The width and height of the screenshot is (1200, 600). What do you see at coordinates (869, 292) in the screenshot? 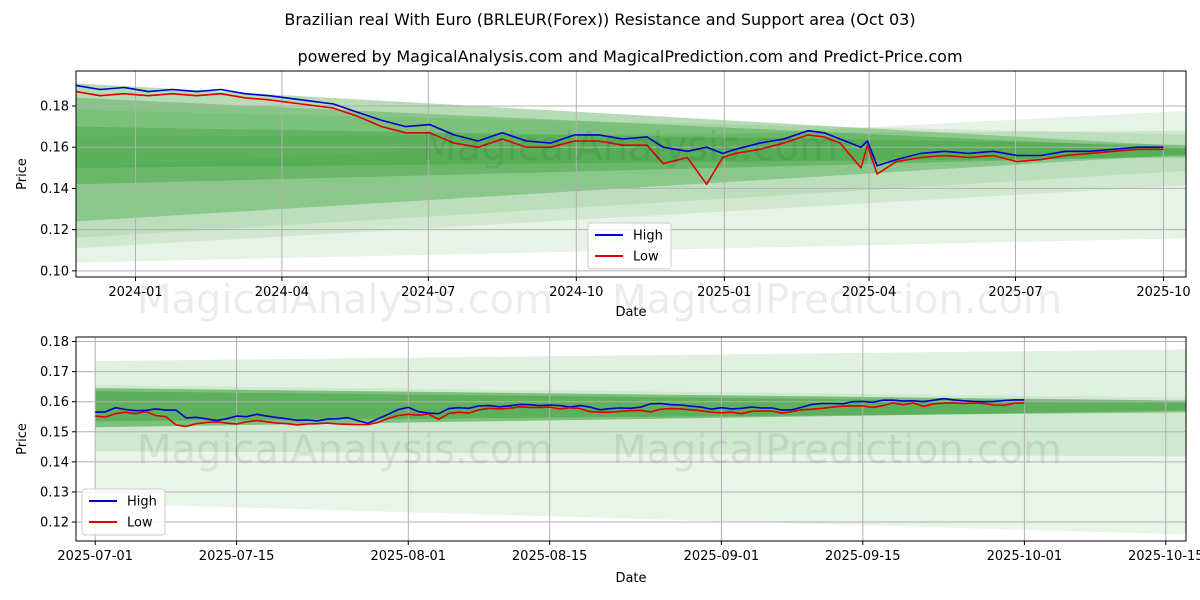
I see `x-tick-label: 2025-04` at bounding box center [869, 292].